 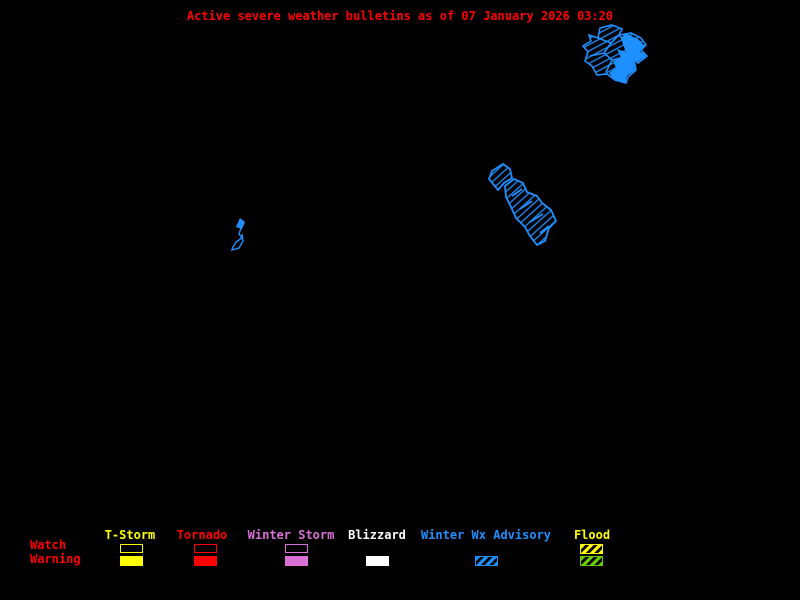 What do you see at coordinates (205, 561) in the screenshot?
I see `tornado-warning-swatch` at bounding box center [205, 561].